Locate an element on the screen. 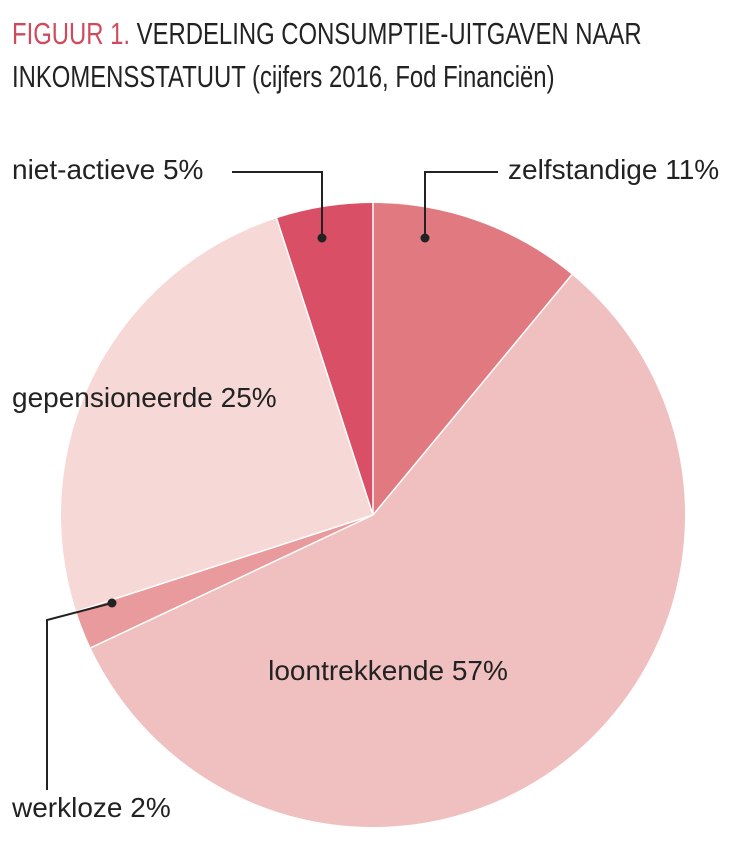  slice-label: loontrekkende 57% is located at coordinates (388, 670).